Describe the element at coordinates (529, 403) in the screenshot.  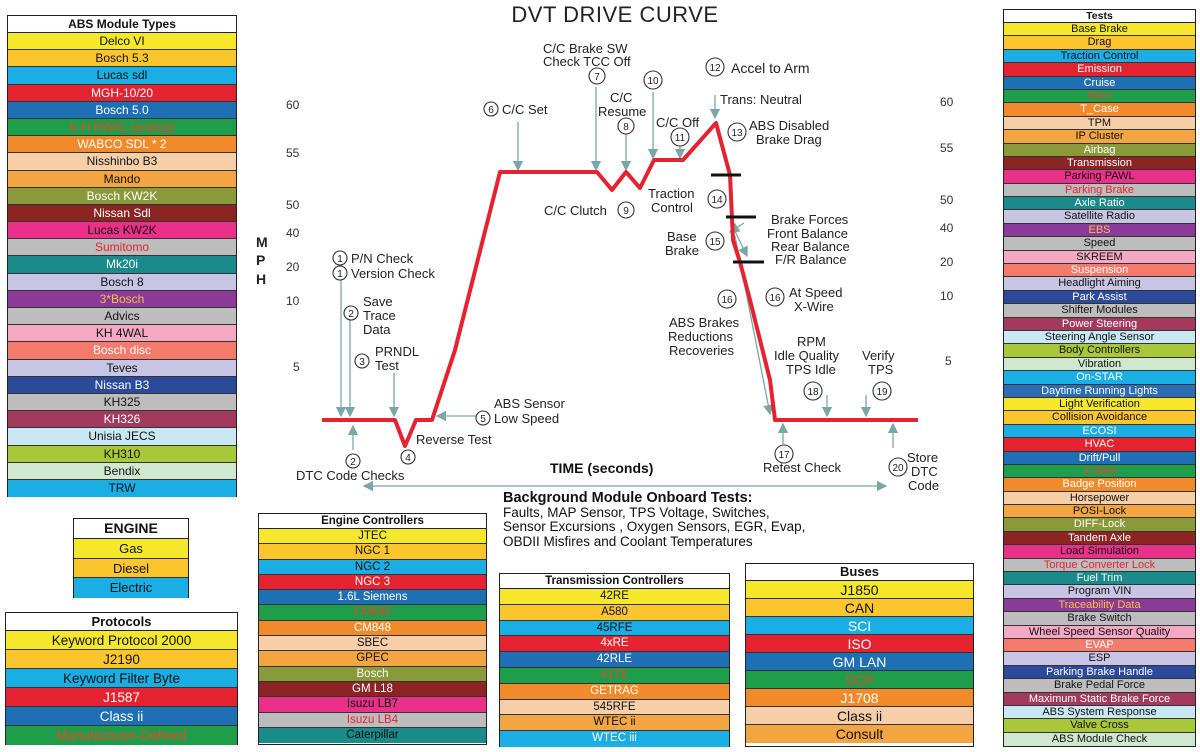
I see `label-abs-sensor: ABS Sensor` at that location.